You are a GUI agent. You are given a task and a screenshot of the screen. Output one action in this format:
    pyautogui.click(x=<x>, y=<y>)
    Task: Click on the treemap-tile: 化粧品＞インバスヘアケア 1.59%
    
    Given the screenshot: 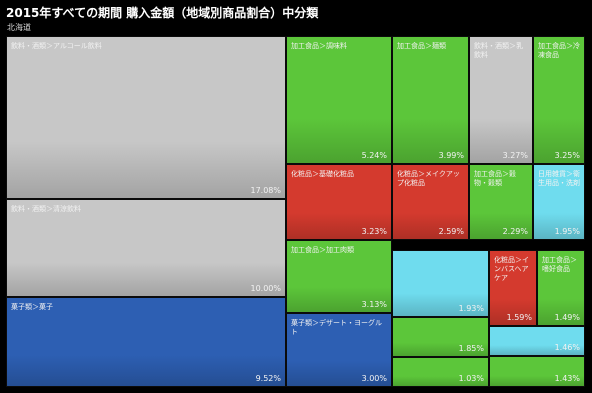 What is the action you would take?
    pyautogui.click(x=513, y=288)
    